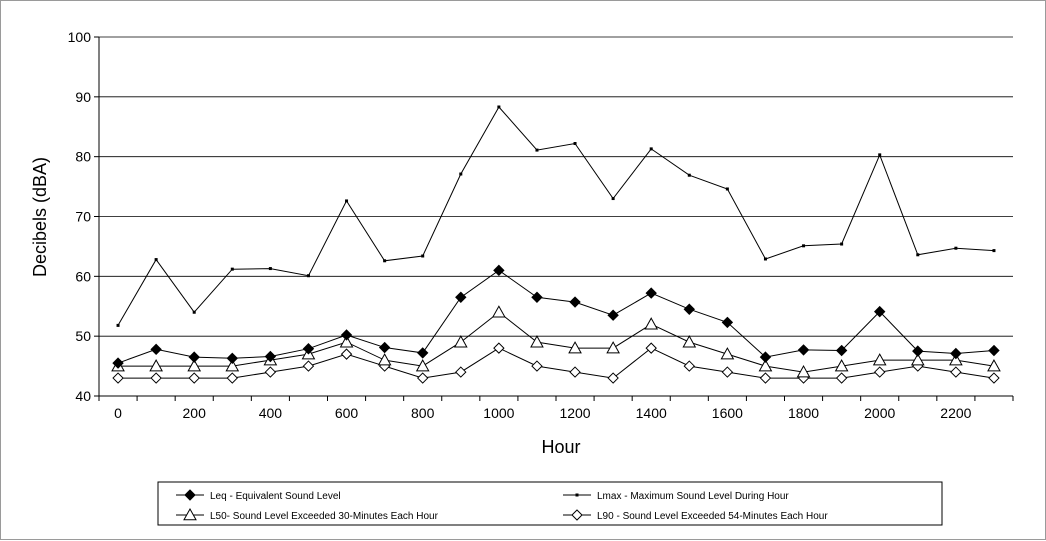  What do you see at coordinates (347, 413) in the screenshot?
I see `x-tick-label: 600` at bounding box center [347, 413].